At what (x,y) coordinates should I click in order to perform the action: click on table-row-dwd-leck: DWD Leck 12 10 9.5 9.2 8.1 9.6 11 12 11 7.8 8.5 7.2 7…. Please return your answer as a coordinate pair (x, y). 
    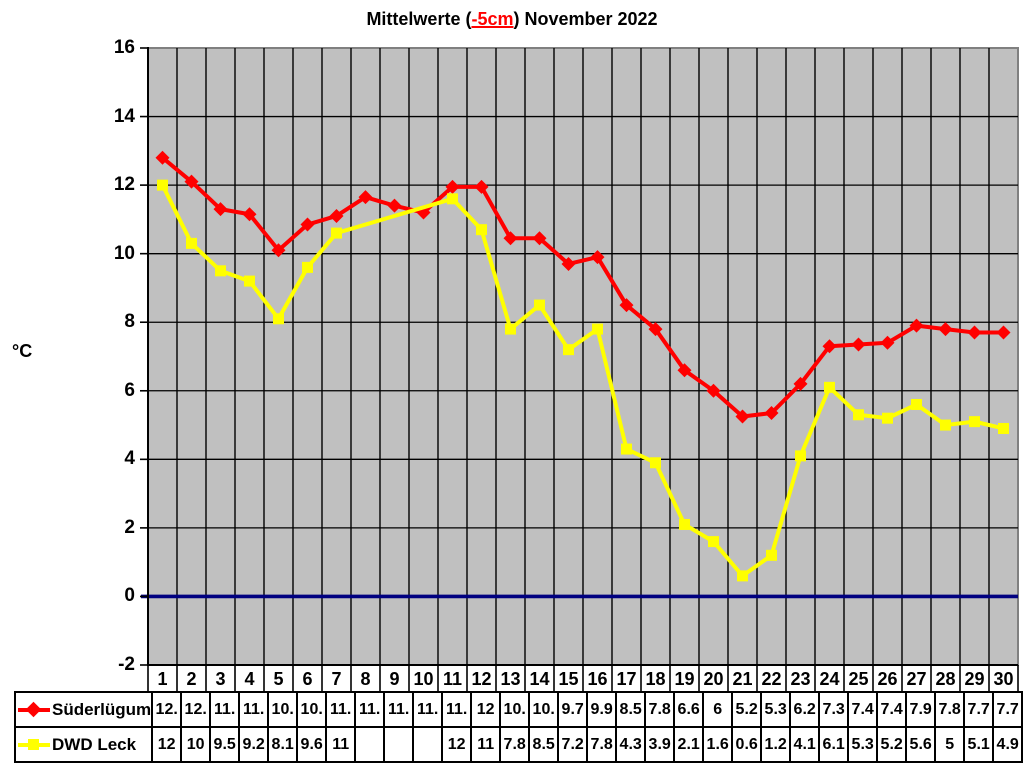
    Looking at the image, I should click on (518, 744).